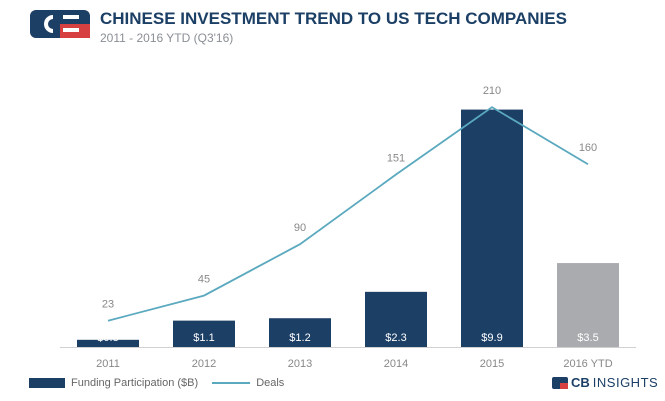 The height and width of the screenshot is (401, 665). What do you see at coordinates (135, 383) in the screenshot?
I see `legend-funding-label: Funding Participation ($B)` at bounding box center [135, 383].